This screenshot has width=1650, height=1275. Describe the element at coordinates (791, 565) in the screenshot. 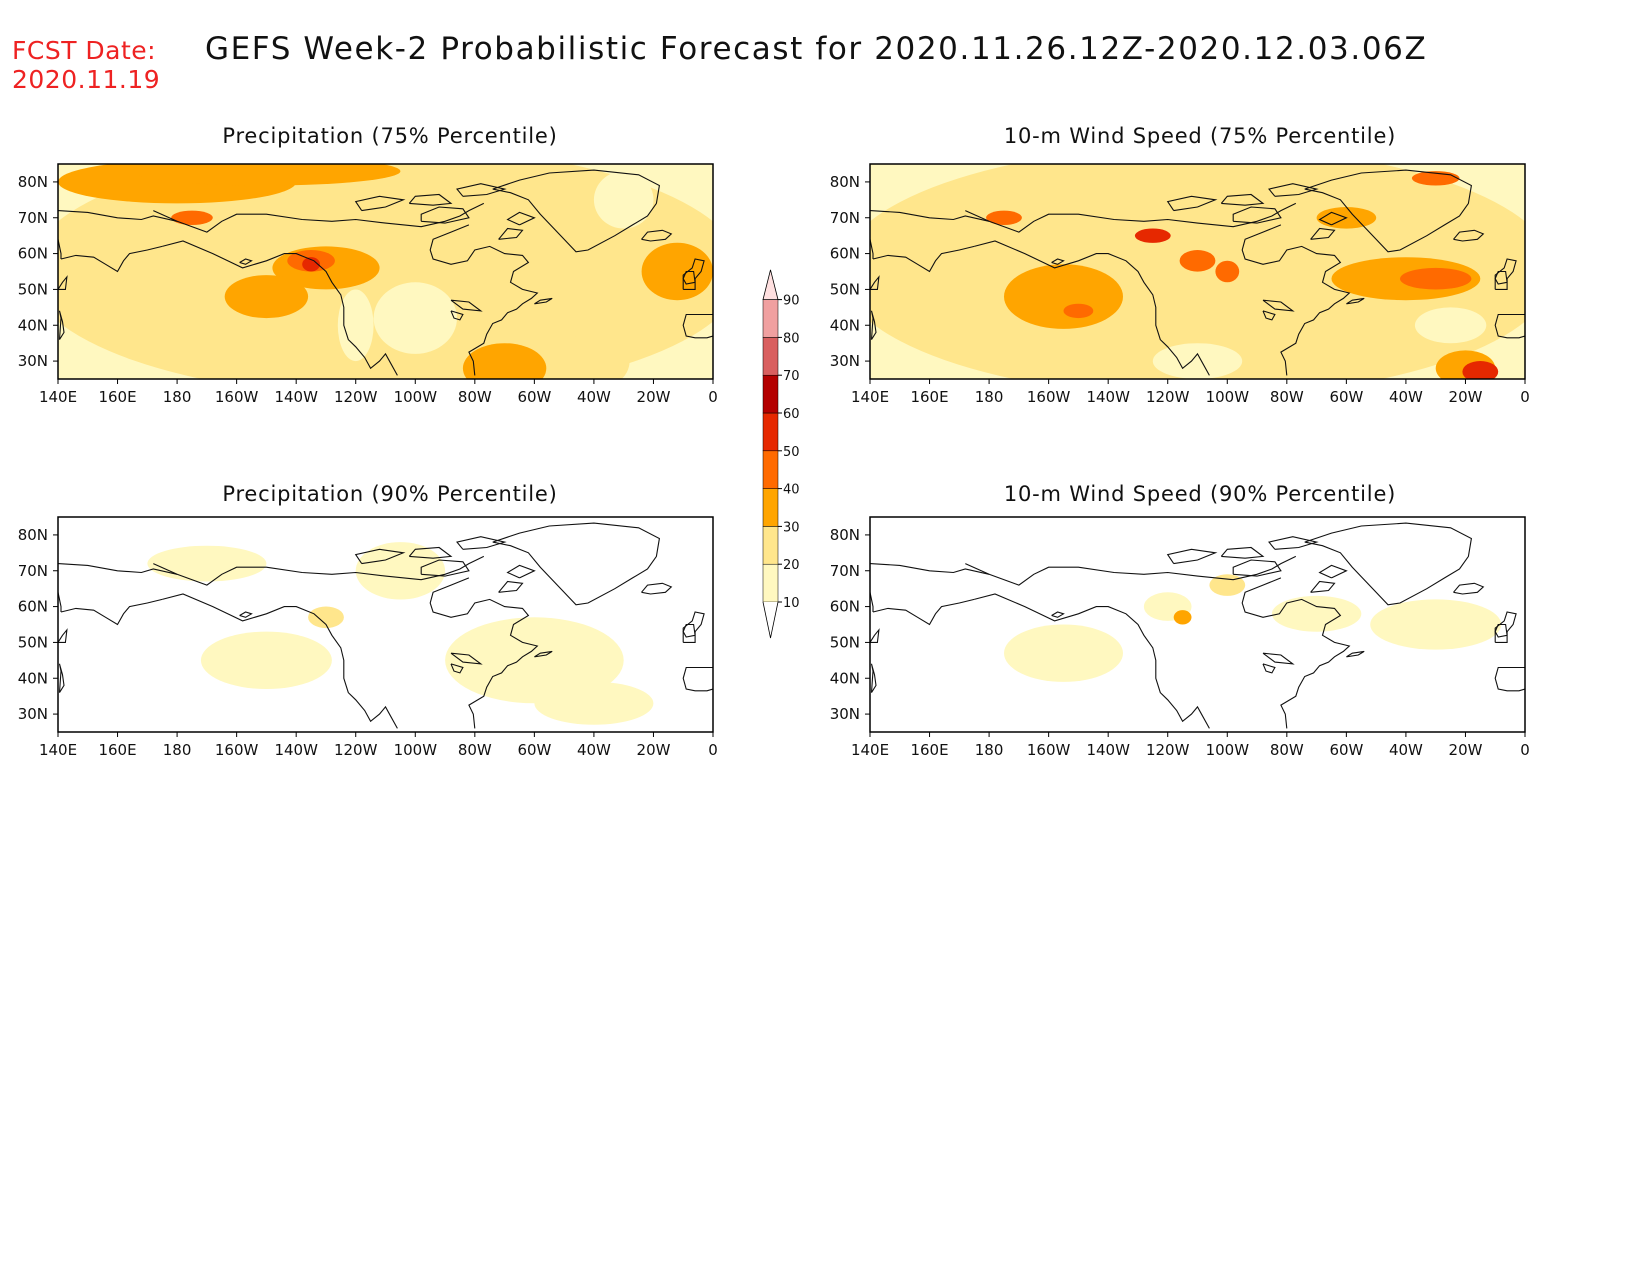

I see `colorbar-label: 20` at that location.